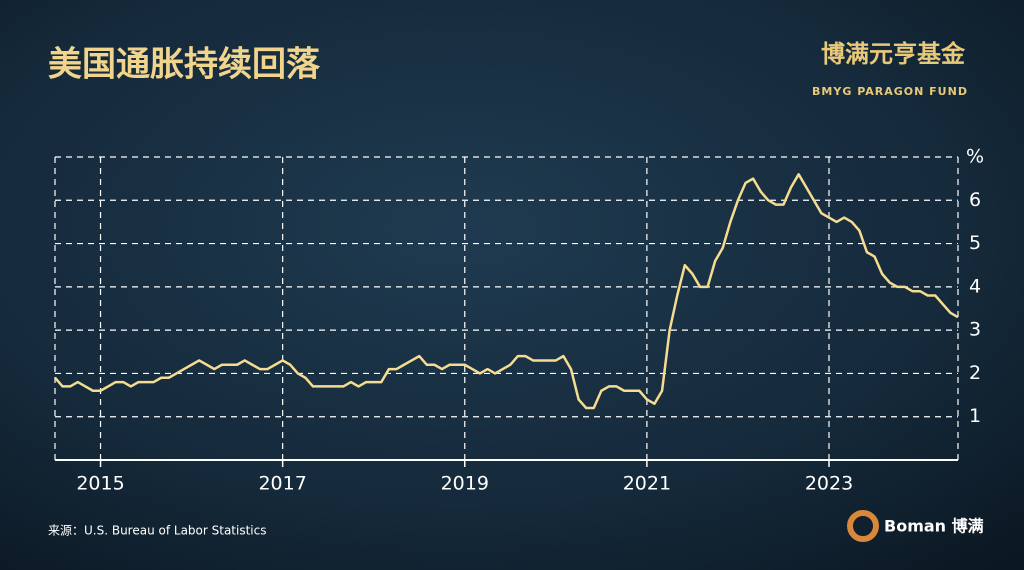 This screenshot has width=1024, height=570. What do you see at coordinates (465, 484) in the screenshot?
I see `x-tick-label: 2019` at bounding box center [465, 484].